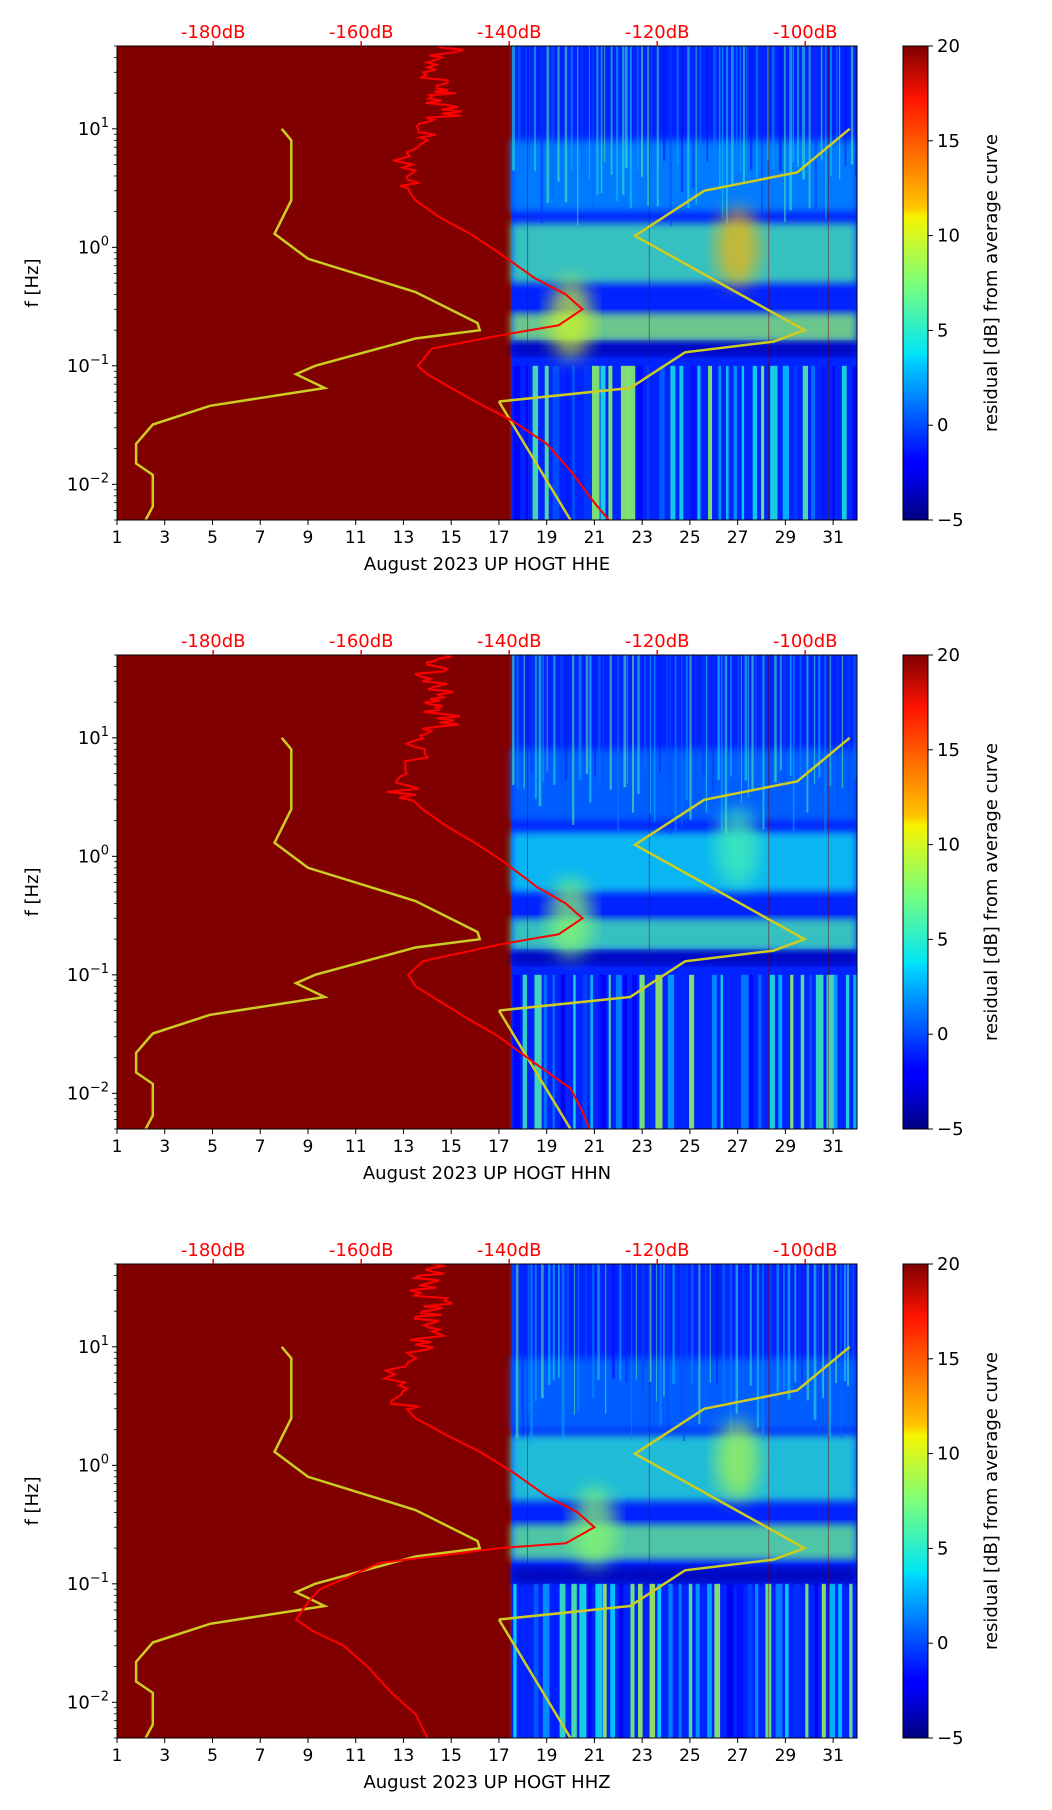  Describe the element at coordinates (32, 282) in the screenshot. I see `y-axis-label: f [Hz]` at that location.